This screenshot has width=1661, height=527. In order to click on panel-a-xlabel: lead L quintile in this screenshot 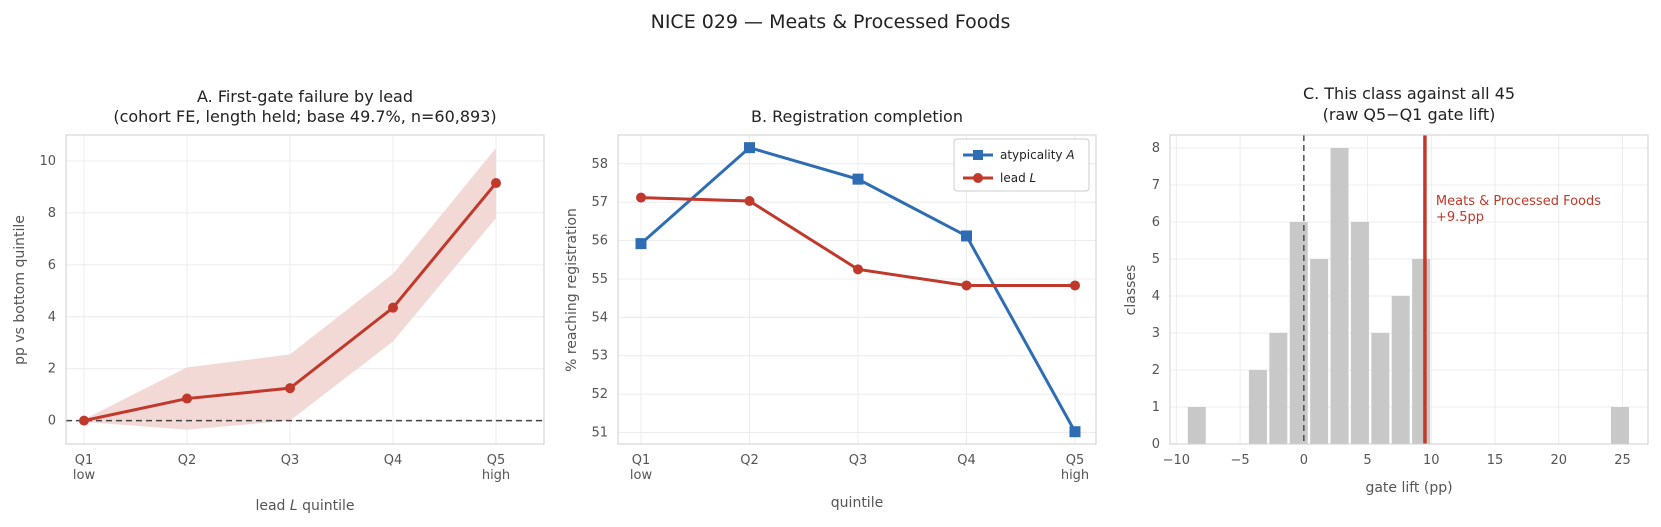, I will do `click(304, 506)`.